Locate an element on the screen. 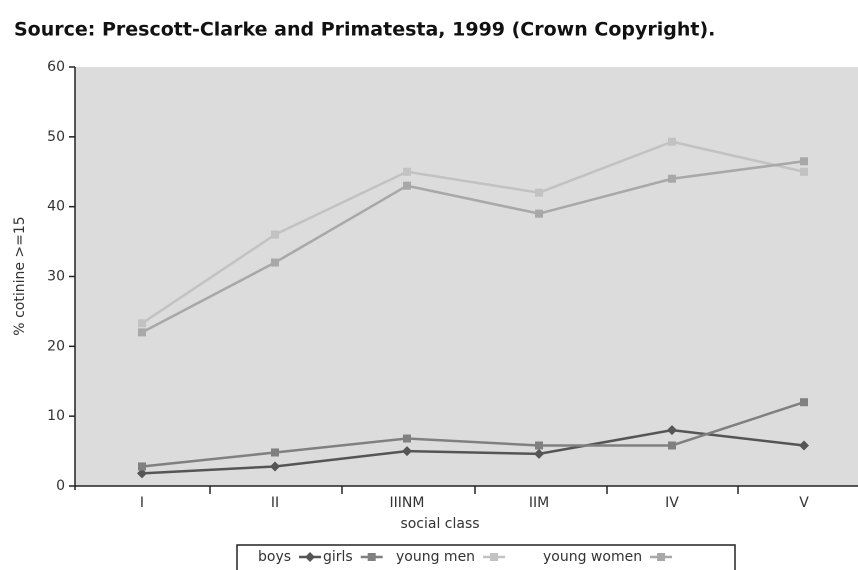 This screenshot has width=858, height=570. y-tick-label: 0 is located at coordinates (60, 486).